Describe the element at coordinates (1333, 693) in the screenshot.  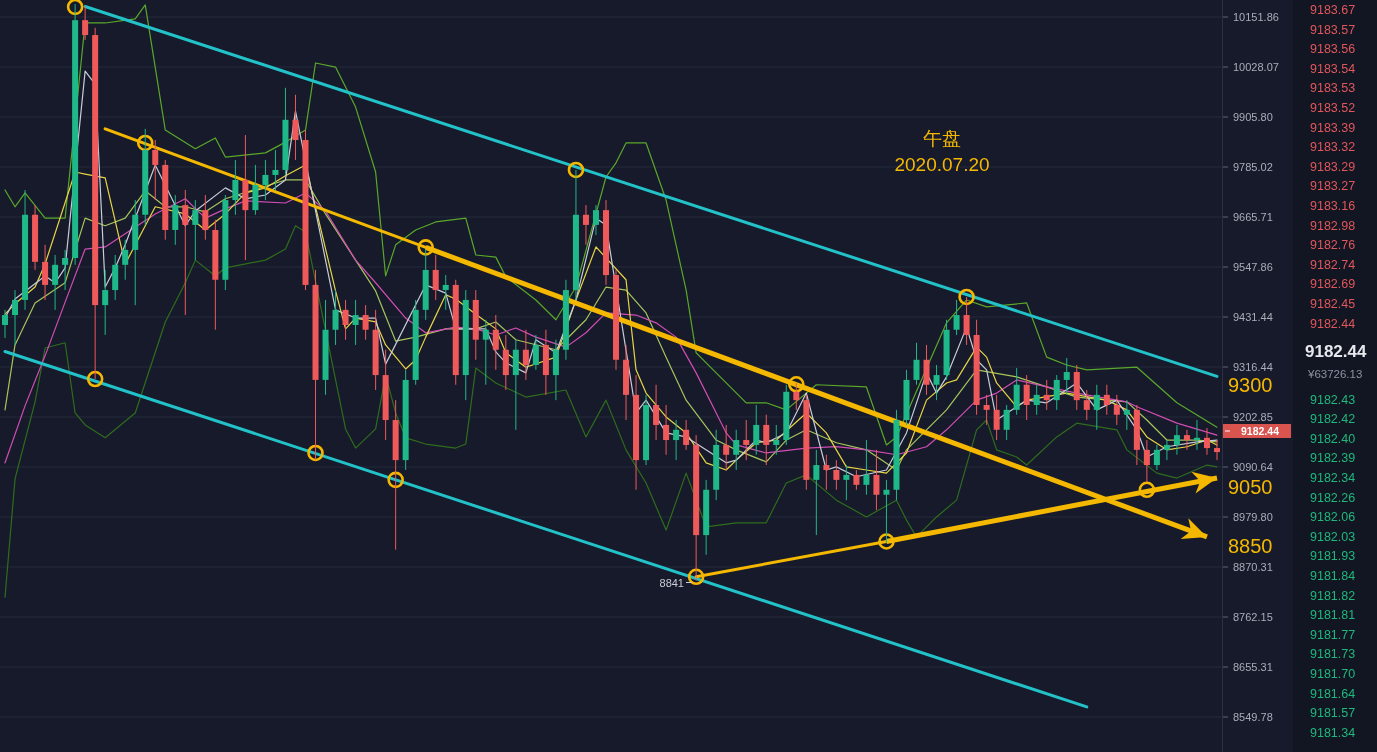
I see `text: 9181.64` at that location.